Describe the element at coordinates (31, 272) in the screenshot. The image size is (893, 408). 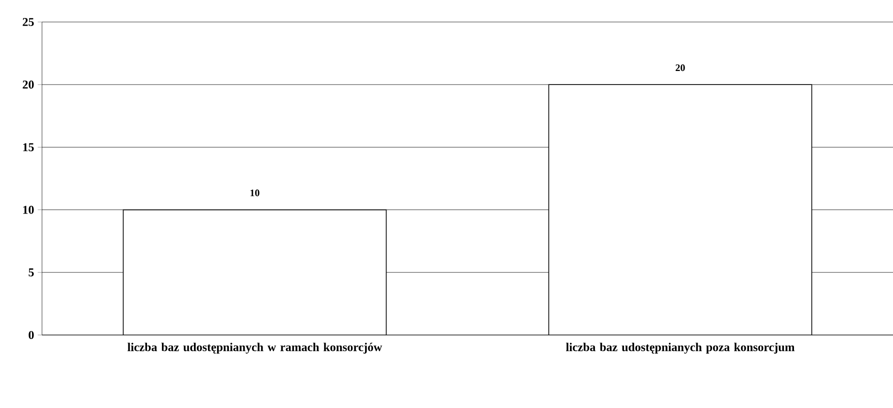
I see `y-tick-label: 5` at that location.